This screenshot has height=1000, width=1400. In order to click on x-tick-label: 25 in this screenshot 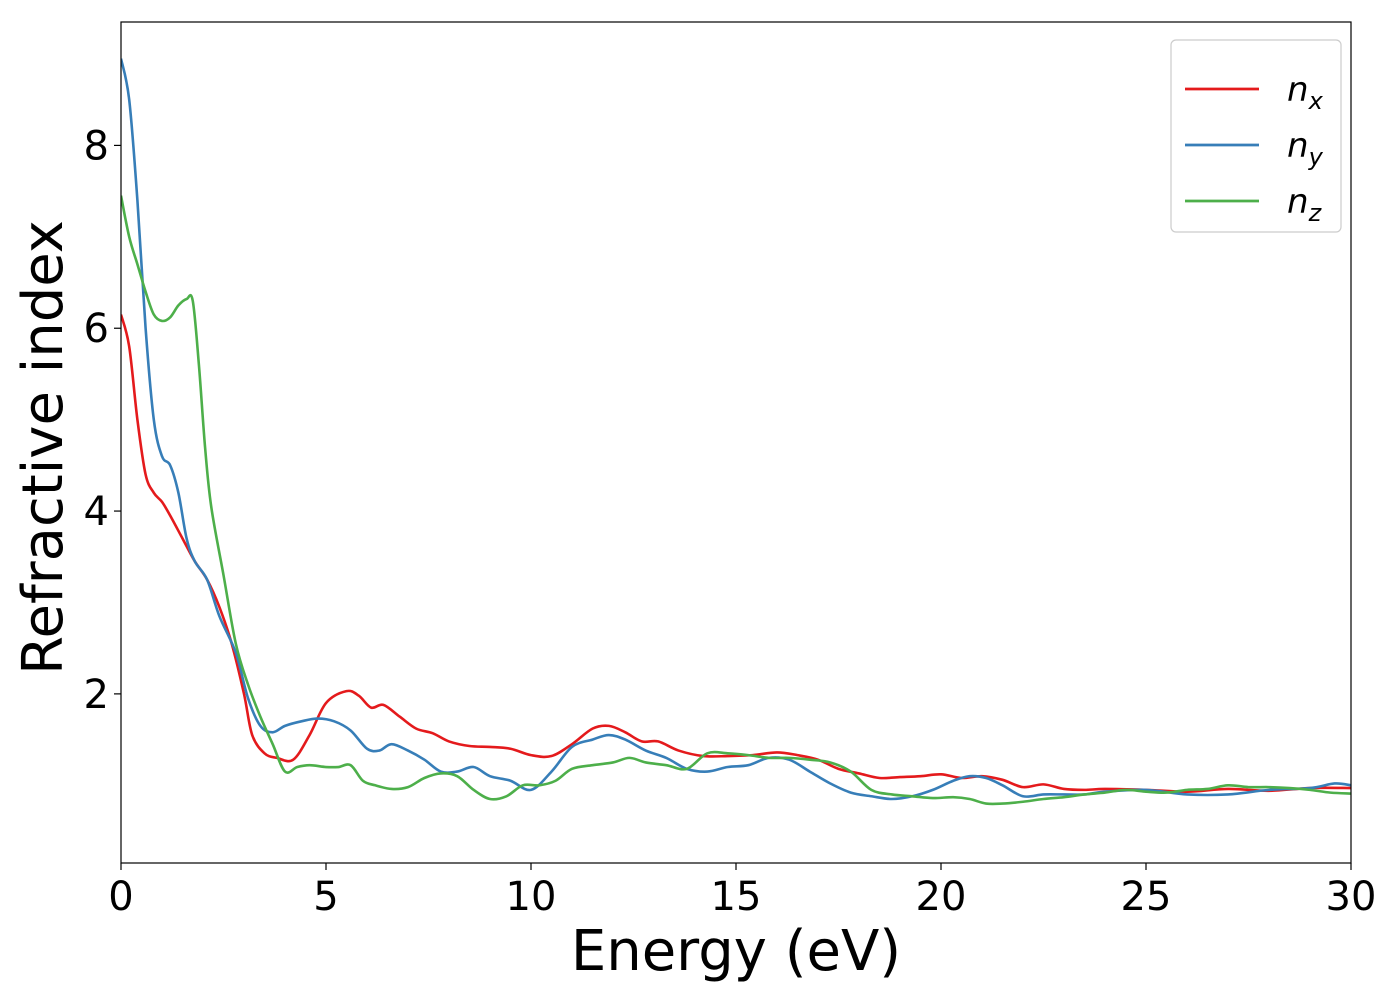, I will do `click(1146, 897)`.